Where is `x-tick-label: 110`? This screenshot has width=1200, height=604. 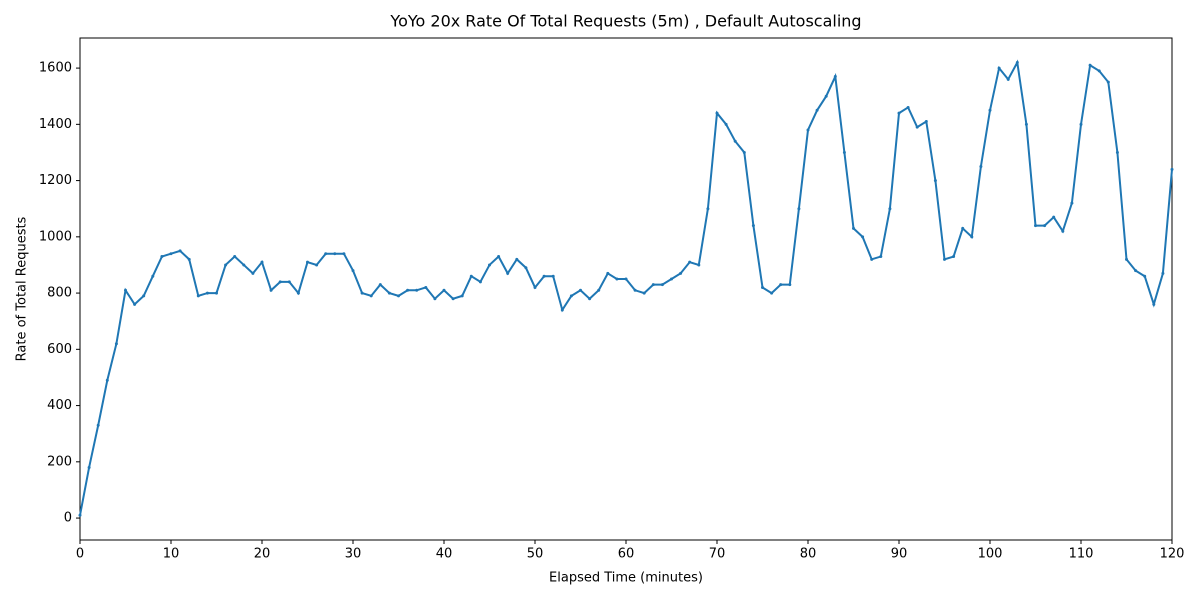
x-tick-label: 110 is located at coordinates (1081, 554).